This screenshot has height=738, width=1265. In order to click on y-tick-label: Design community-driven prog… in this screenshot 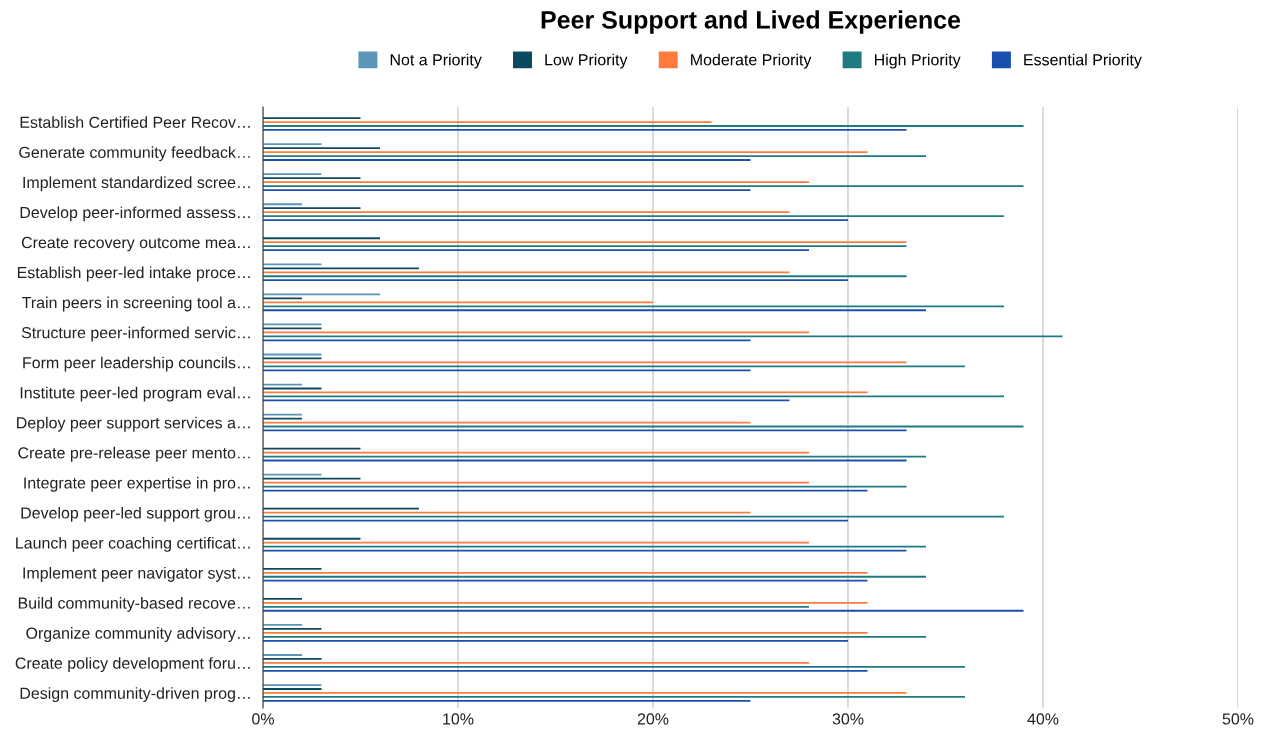, I will do `click(135, 695)`.